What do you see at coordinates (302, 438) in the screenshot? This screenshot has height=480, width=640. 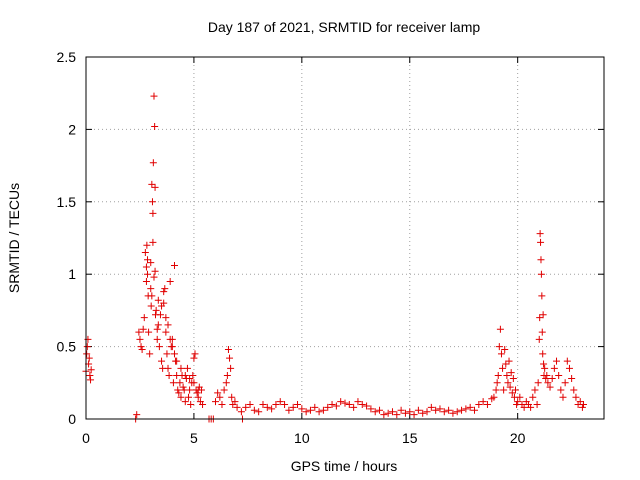 I see `x-tick-label: 10` at bounding box center [302, 438].